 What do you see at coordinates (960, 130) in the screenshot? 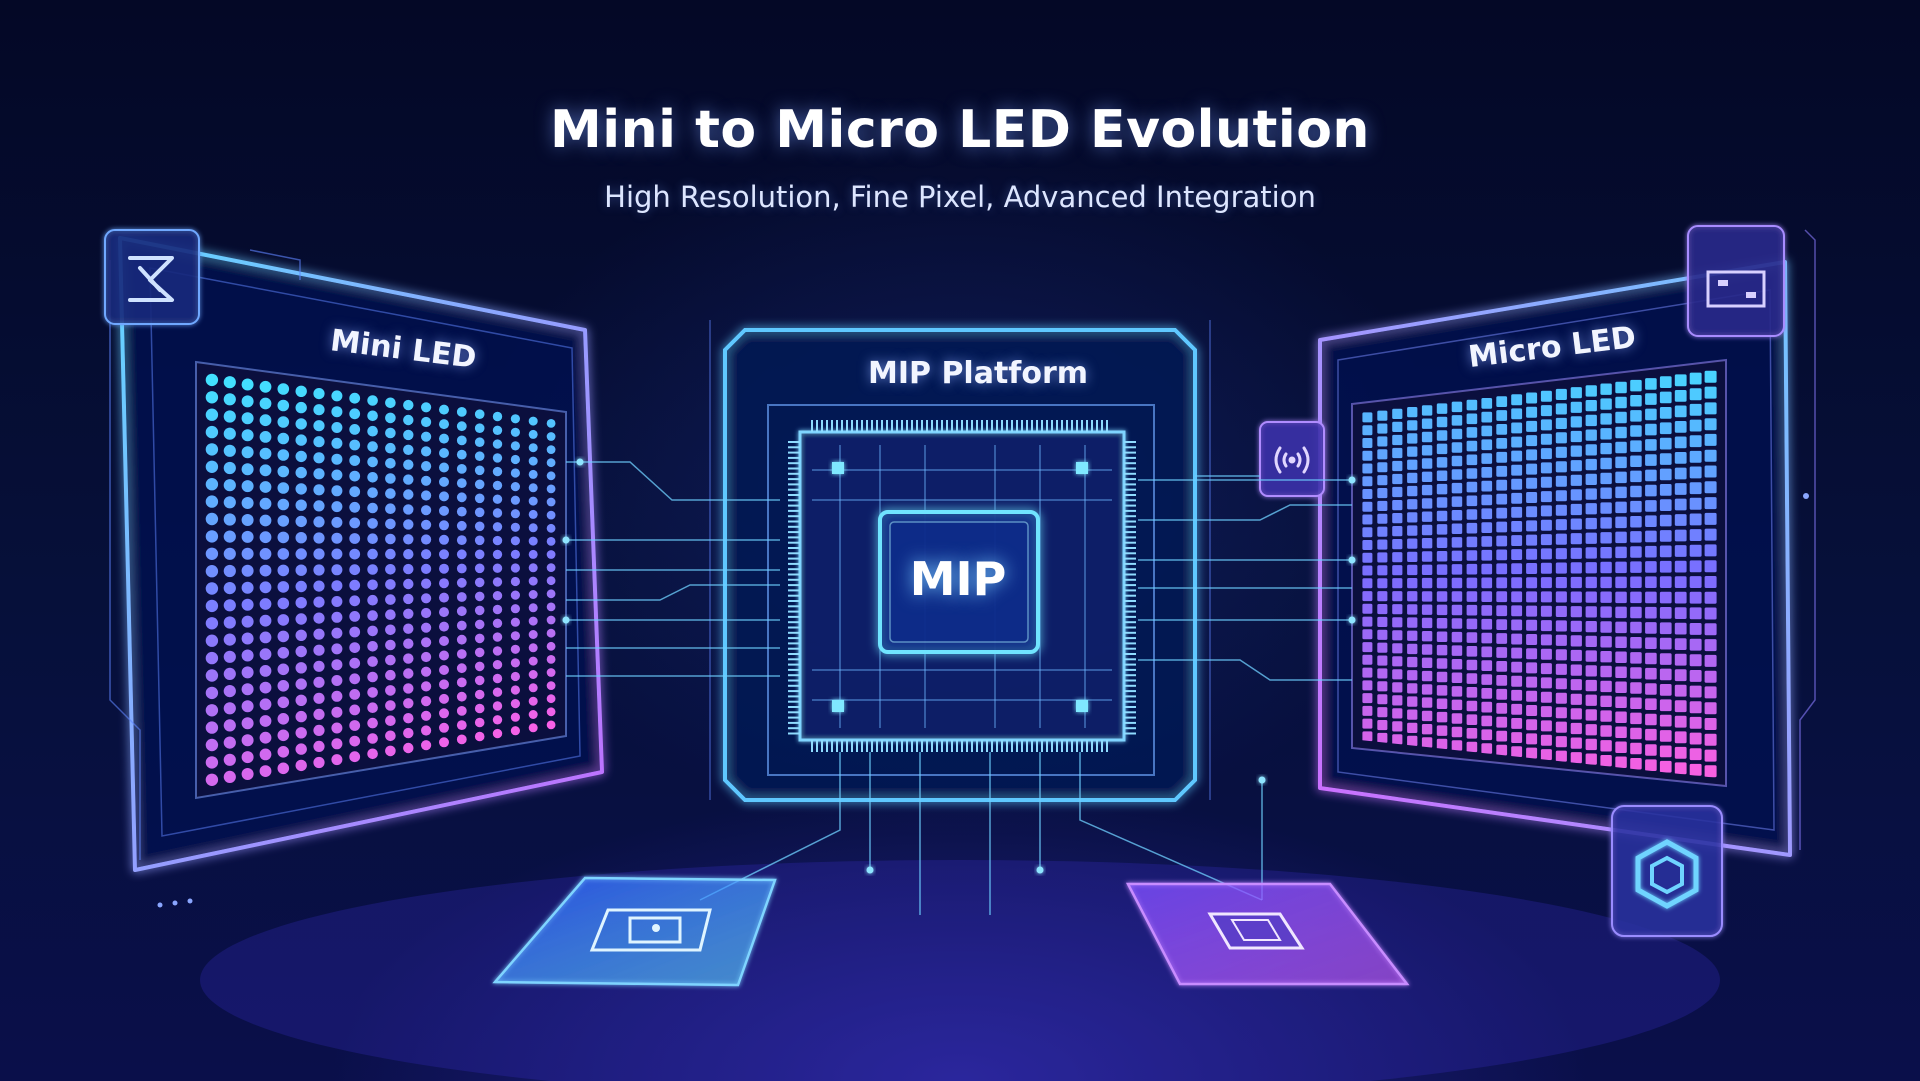
I see `page-title: Mini to Micro LED Evolution` at bounding box center [960, 130].